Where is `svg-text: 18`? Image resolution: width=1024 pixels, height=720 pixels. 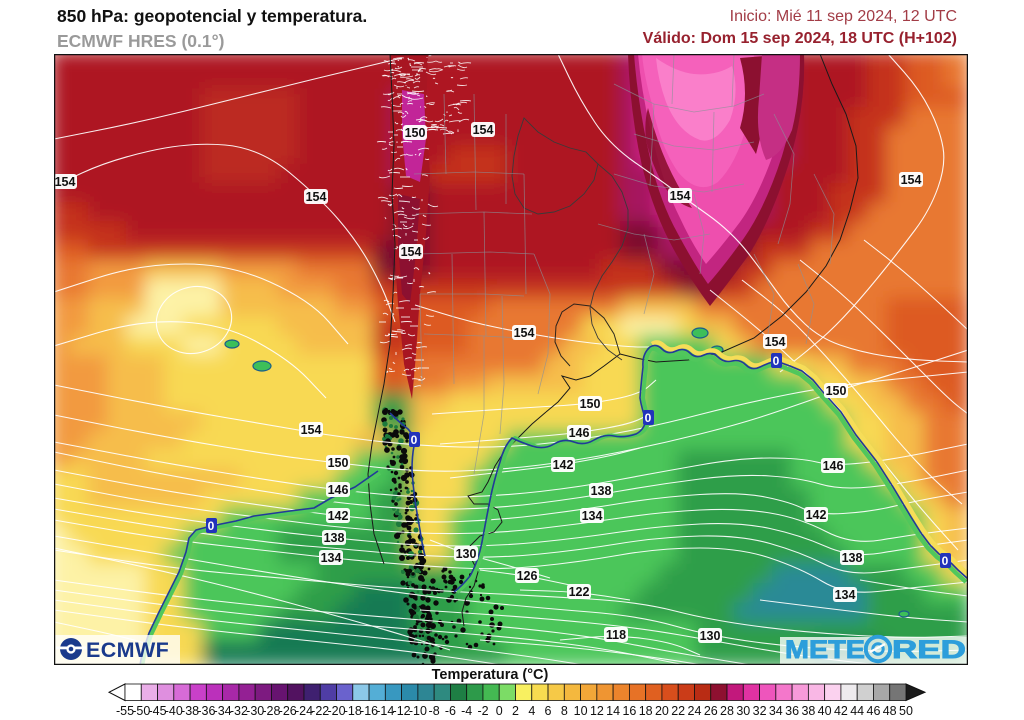 svg-text: 18 is located at coordinates (646, 711).